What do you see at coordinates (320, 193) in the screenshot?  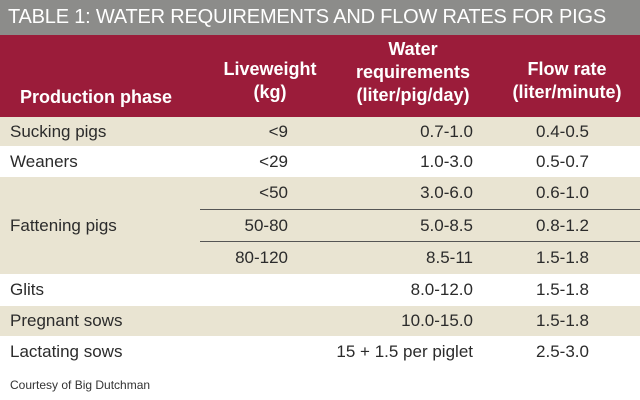 I see `table-subrow: <50 3.0-6.0 0.6-1.0` at bounding box center [320, 193].